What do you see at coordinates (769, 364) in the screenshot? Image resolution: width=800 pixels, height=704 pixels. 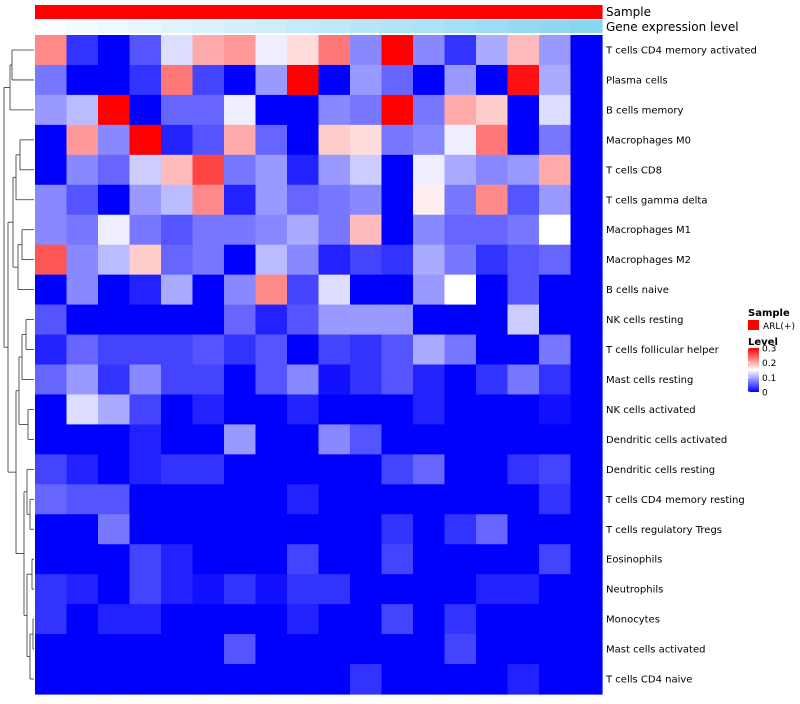 I see `legend-tick-label: 0.2` at bounding box center [769, 364].